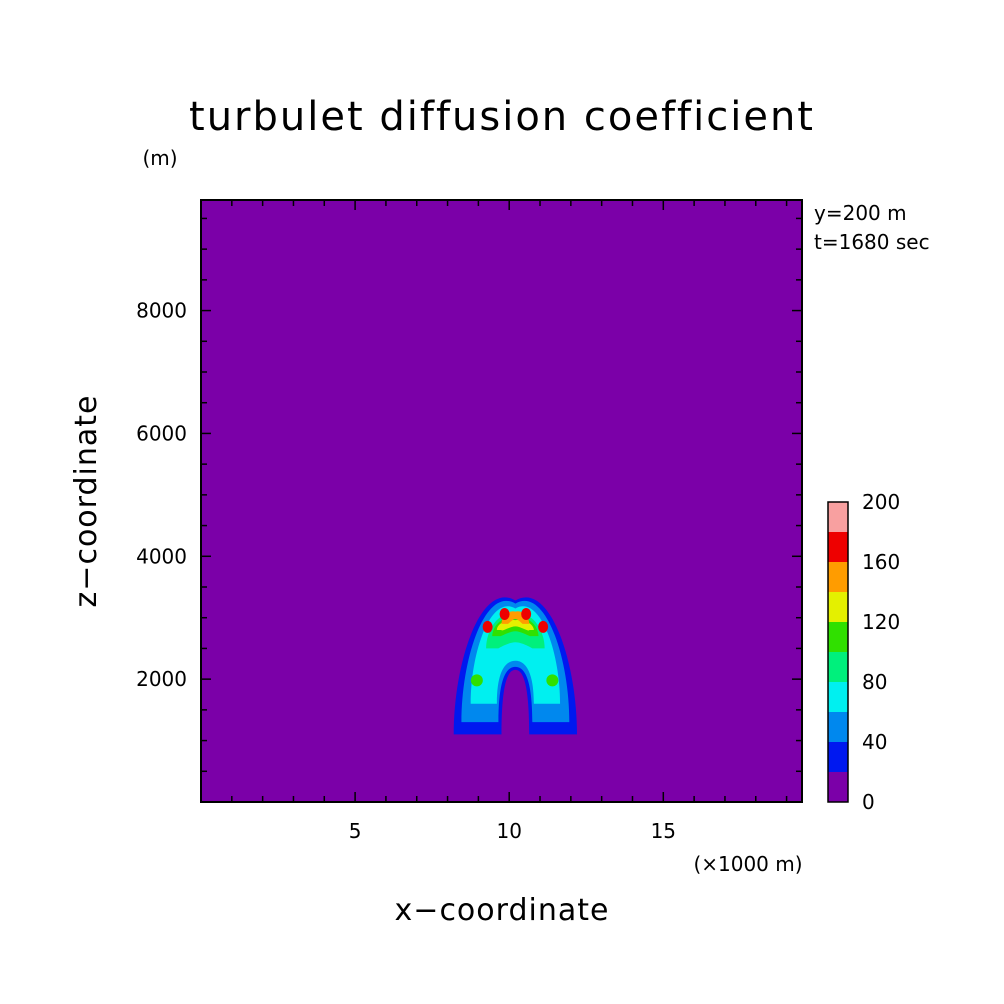 This screenshot has height=1004, width=1004. What do you see at coordinates (86, 501) in the screenshot?
I see `y-axis-title: z−coordinate` at bounding box center [86, 501].